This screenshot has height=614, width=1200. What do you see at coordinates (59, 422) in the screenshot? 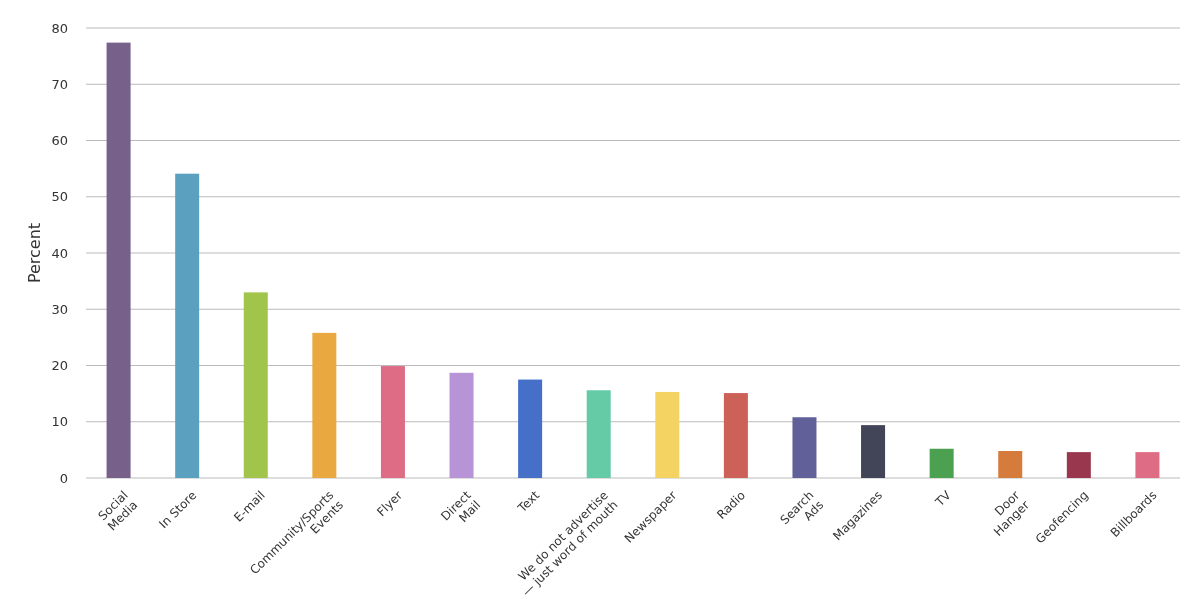
I see `y-tick-label: 10` at bounding box center [59, 422].